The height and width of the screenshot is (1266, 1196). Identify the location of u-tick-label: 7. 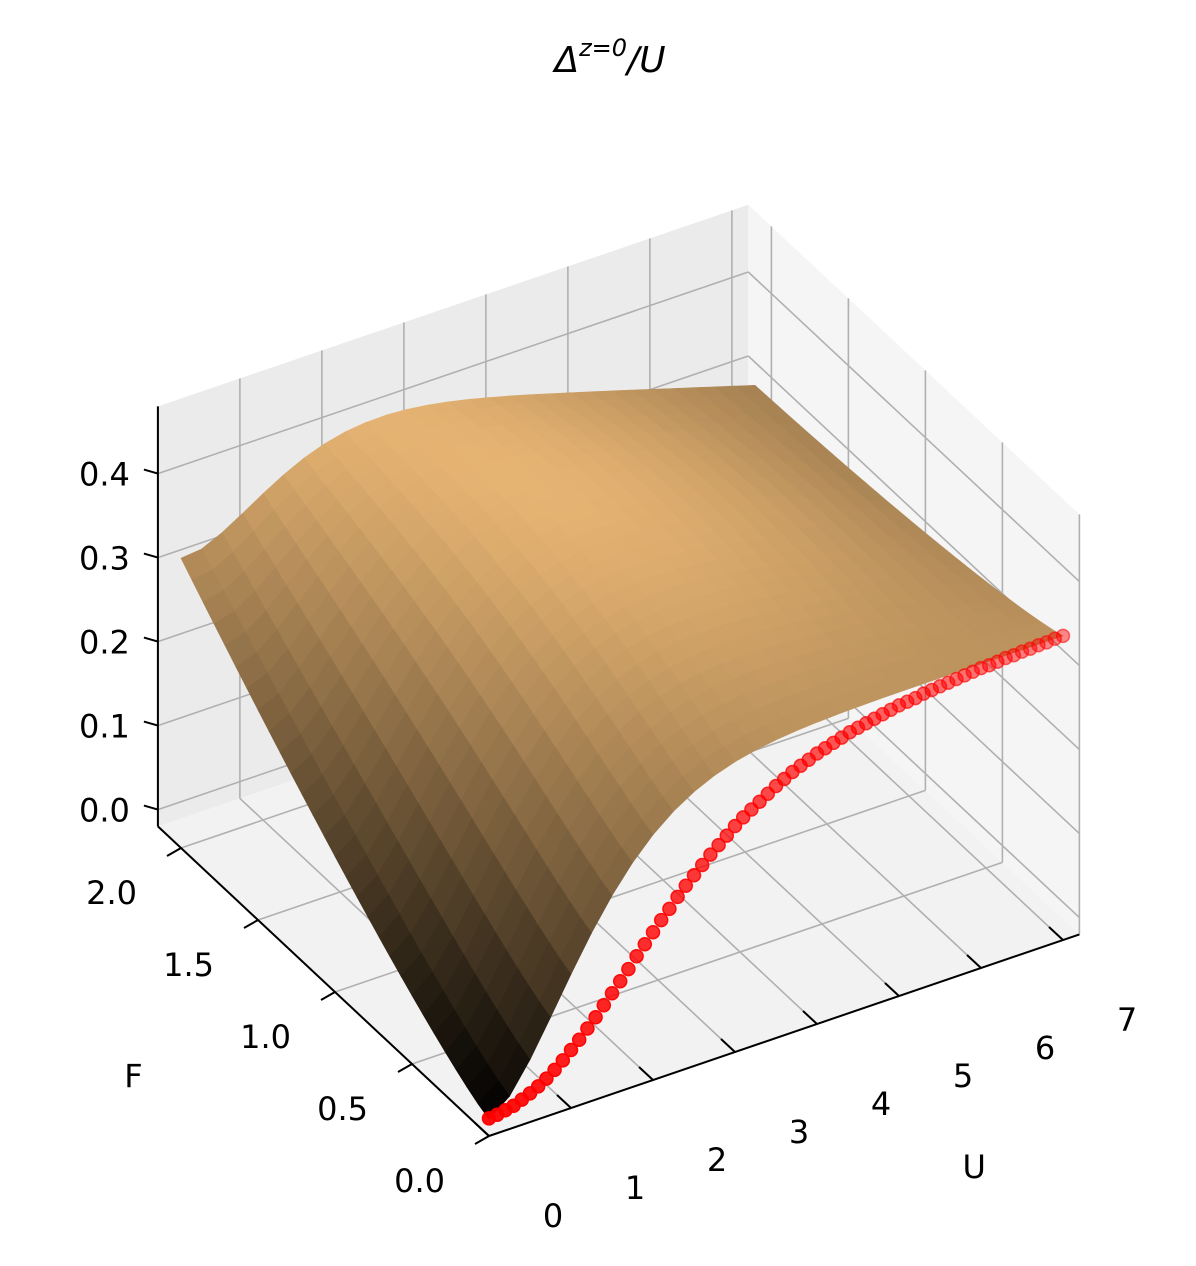
(1127, 1020).